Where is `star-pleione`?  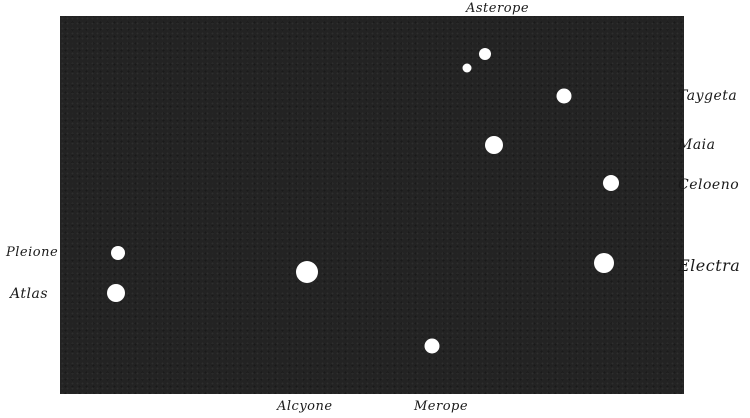 star-pleione is located at coordinates (118, 253).